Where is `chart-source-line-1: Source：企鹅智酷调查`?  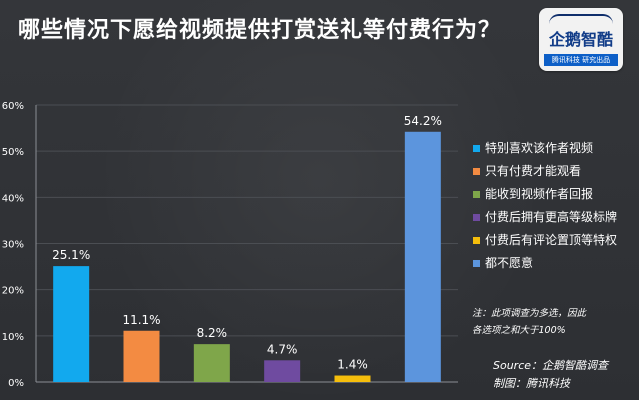 chart-source-line-1: Source：企鹅智酷调查 is located at coordinates (551, 365).